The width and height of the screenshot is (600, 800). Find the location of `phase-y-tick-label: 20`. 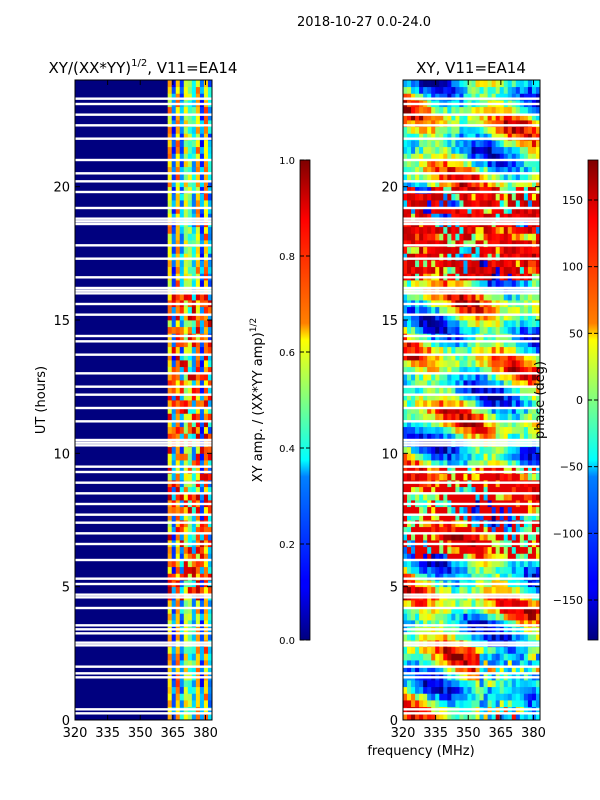

phase-y-tick-label: 20 is located at coordinates (389, 188).